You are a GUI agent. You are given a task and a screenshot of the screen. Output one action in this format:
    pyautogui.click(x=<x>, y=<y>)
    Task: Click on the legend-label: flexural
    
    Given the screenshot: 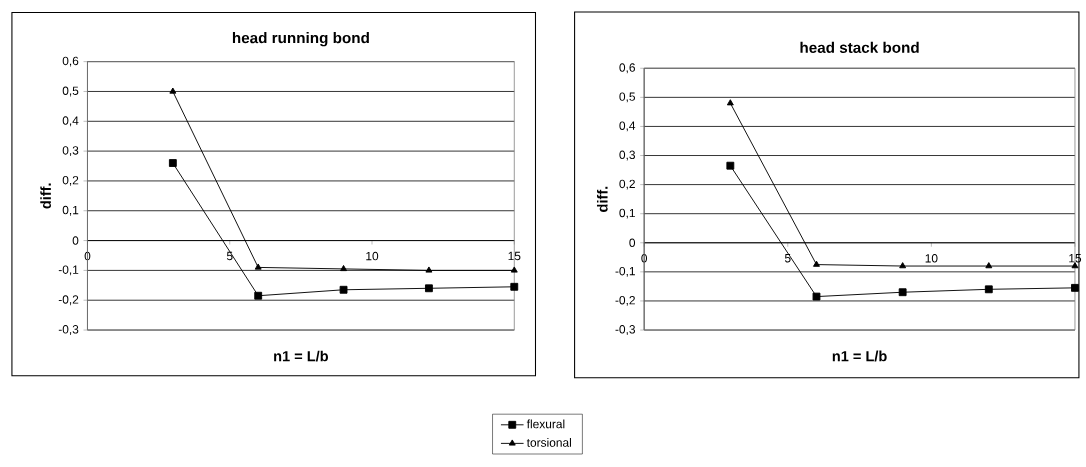 What is the action you would take?
    pyautogui.click(x=545, y=424)
    